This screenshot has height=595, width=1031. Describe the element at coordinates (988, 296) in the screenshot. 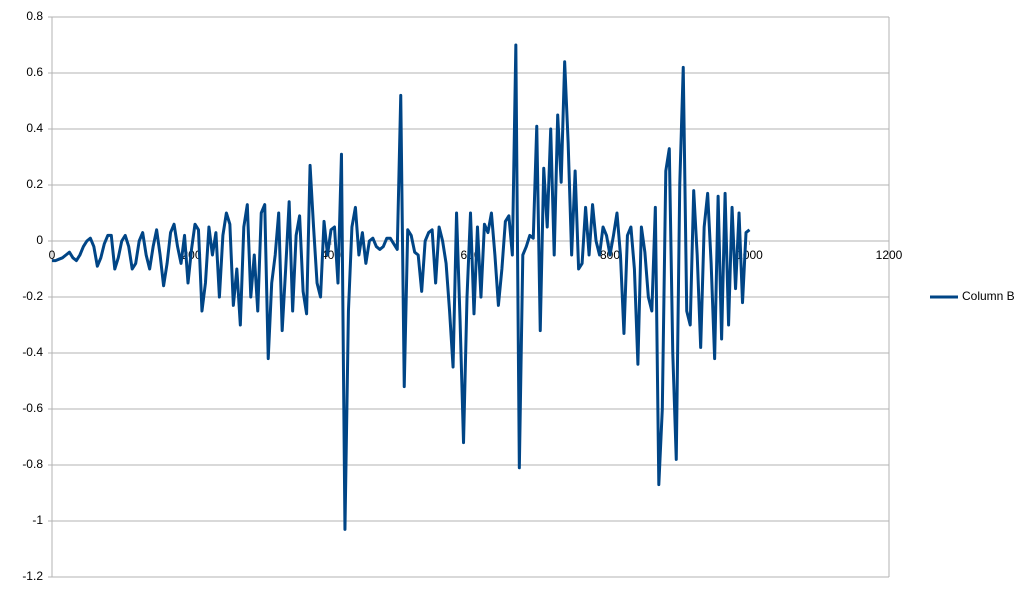

I see `legend-label: Column B` at that location.